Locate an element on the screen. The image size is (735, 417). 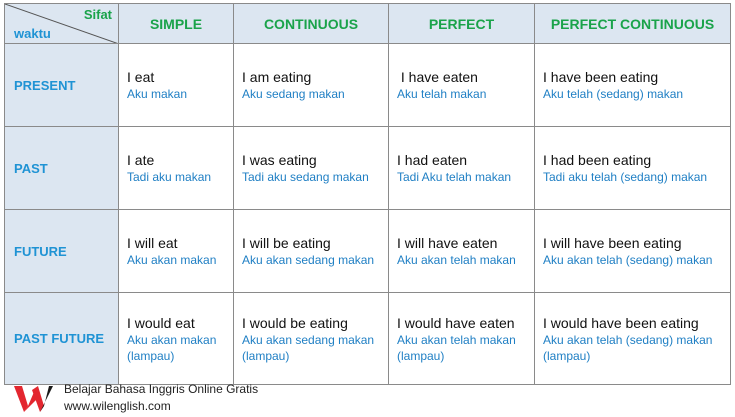
row-header-future: FUTURE is located at coordinates (61, 251).